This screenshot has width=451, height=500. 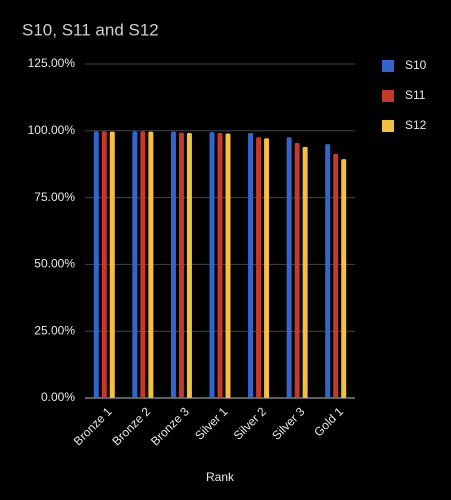 What do you see at coordinates (52, 130) in the screenshot?
I see `y-tick-label: 100.00%` at bounding box center [52, 130].